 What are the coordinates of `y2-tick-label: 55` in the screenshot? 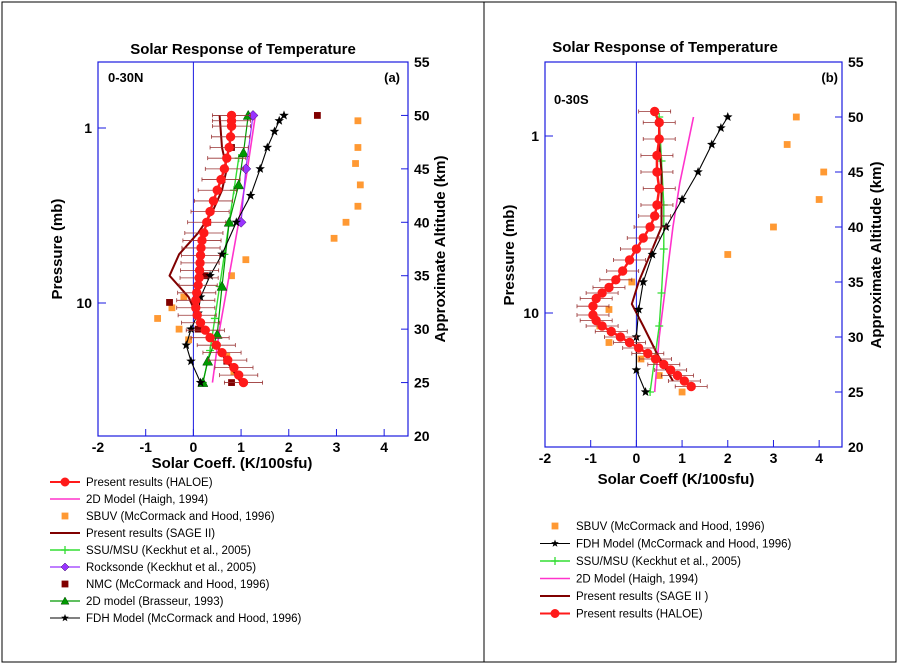 It's located at (422, 62).